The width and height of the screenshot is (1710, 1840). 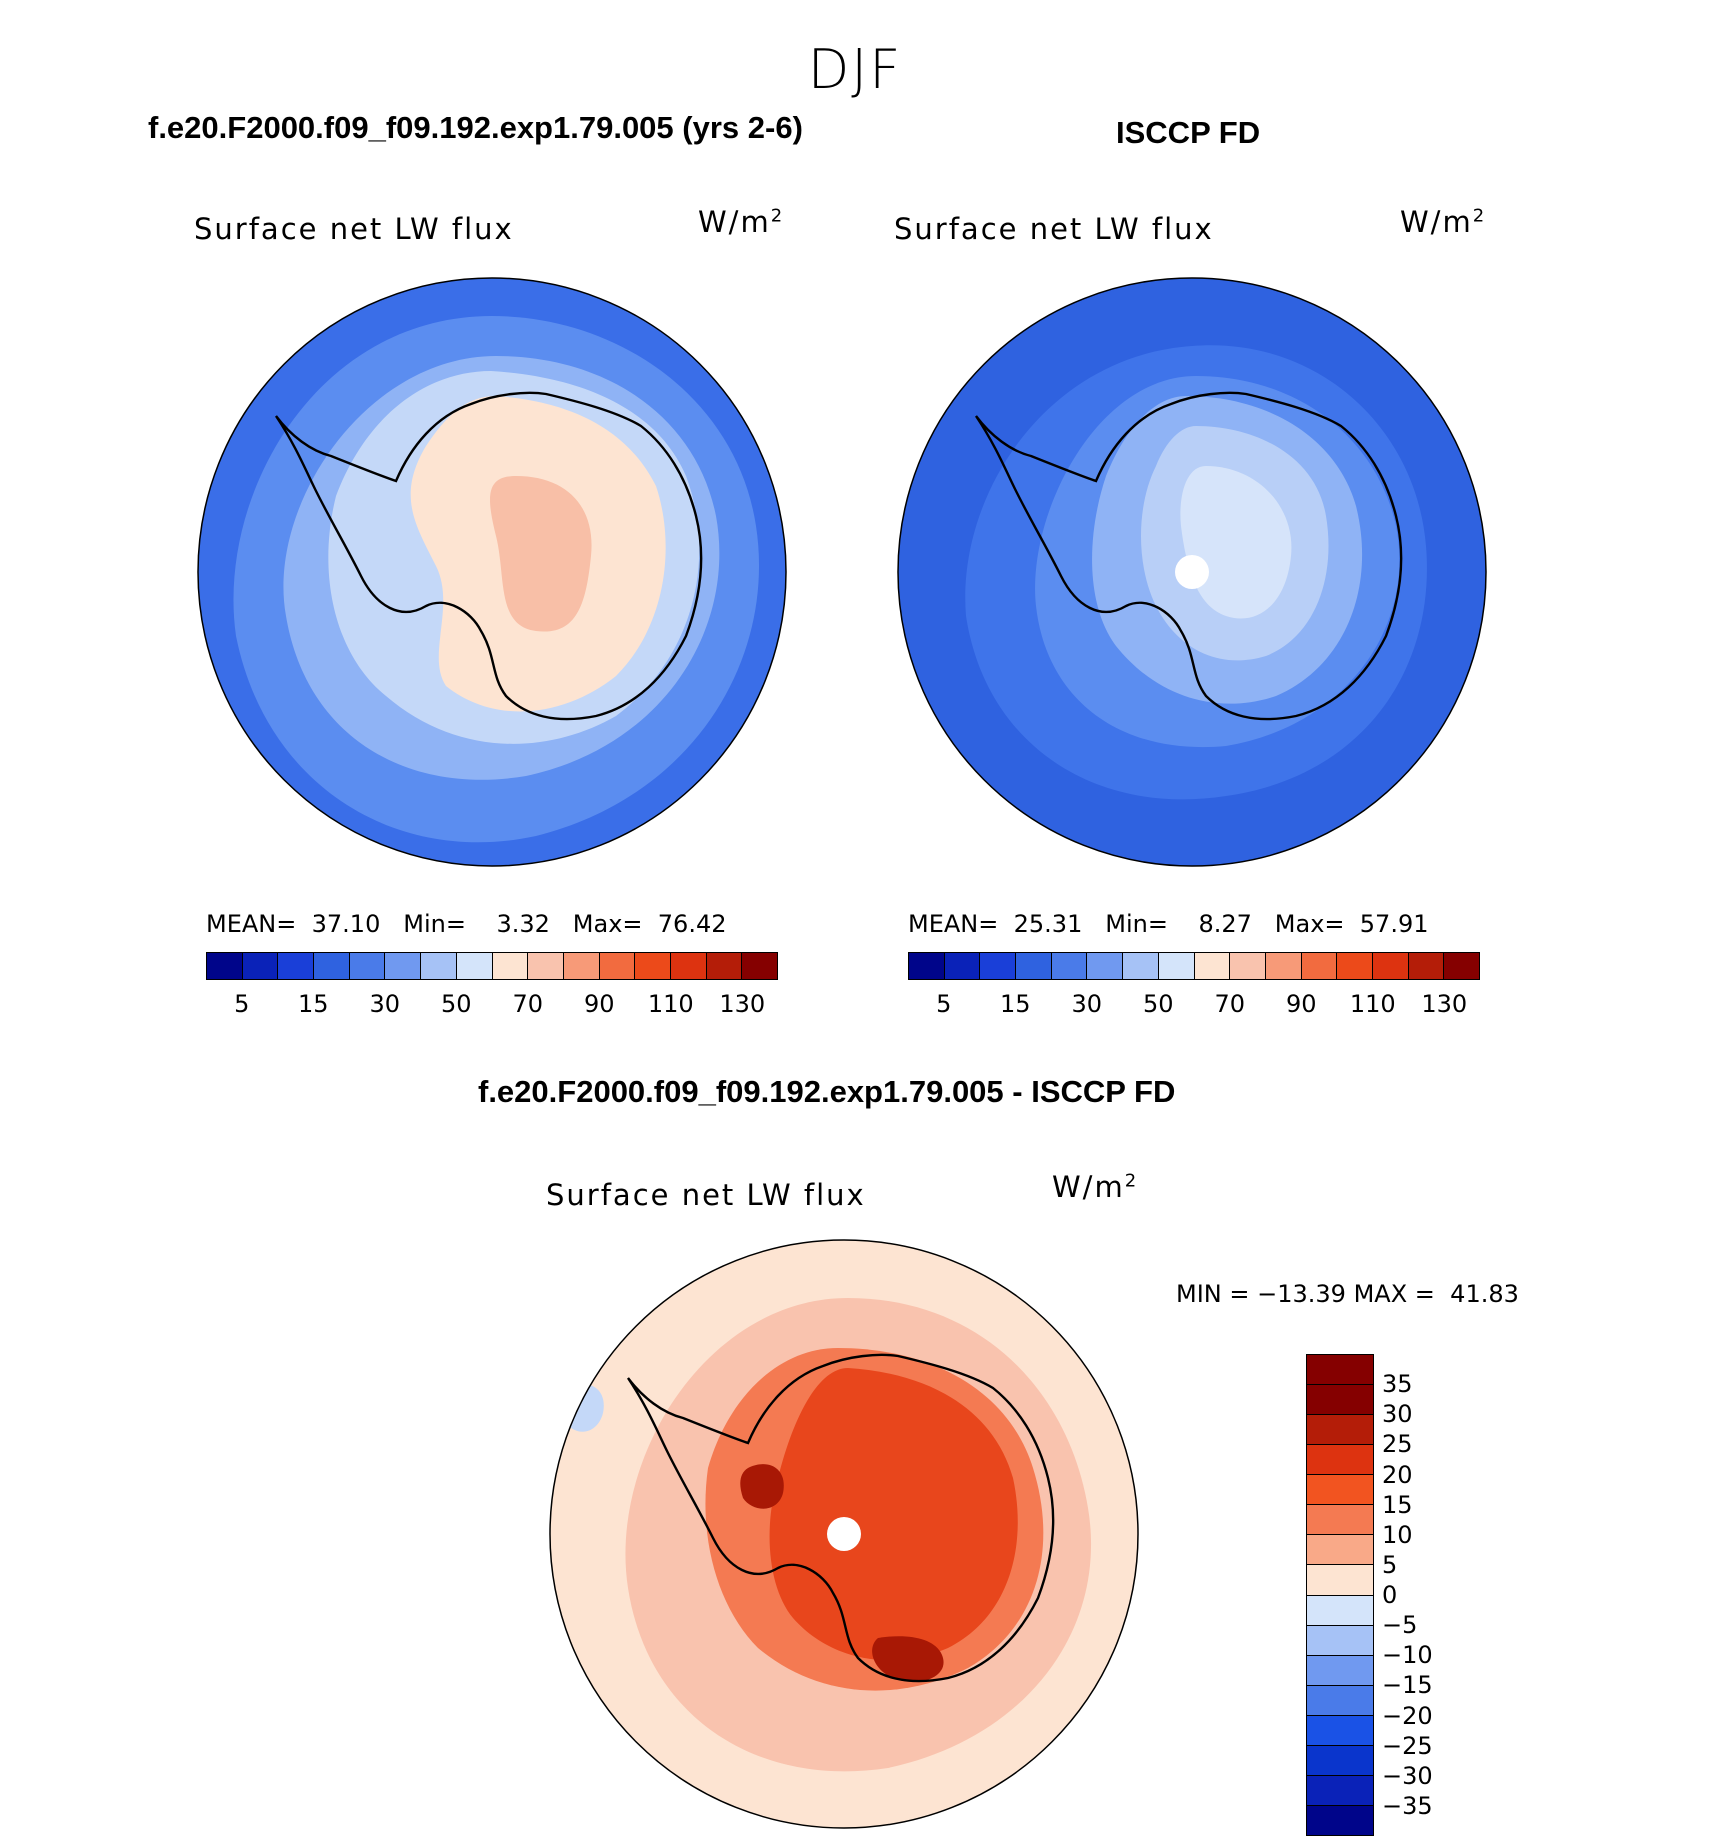 I want to click on diff-colorbar-tick-label: 10, so click(x=1397, y=1534).